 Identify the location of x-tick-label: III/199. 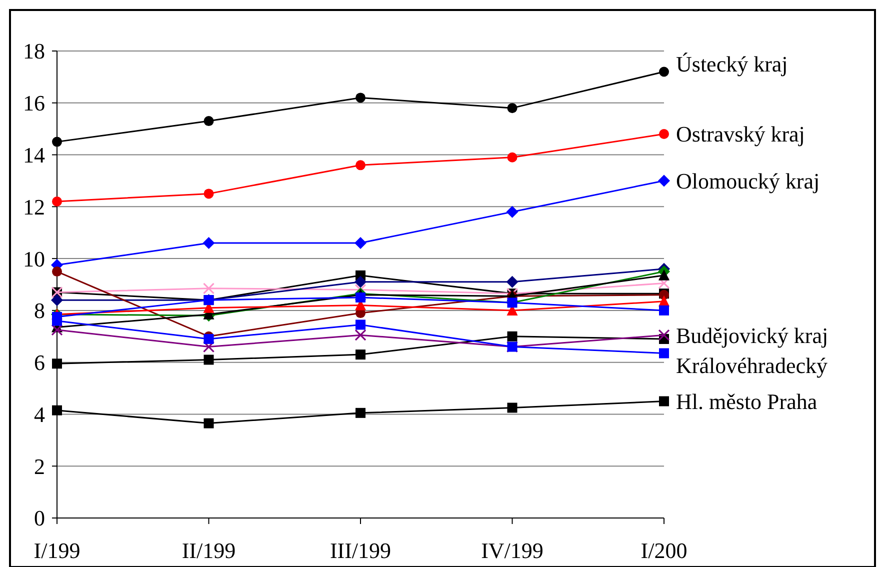
(361, 550).